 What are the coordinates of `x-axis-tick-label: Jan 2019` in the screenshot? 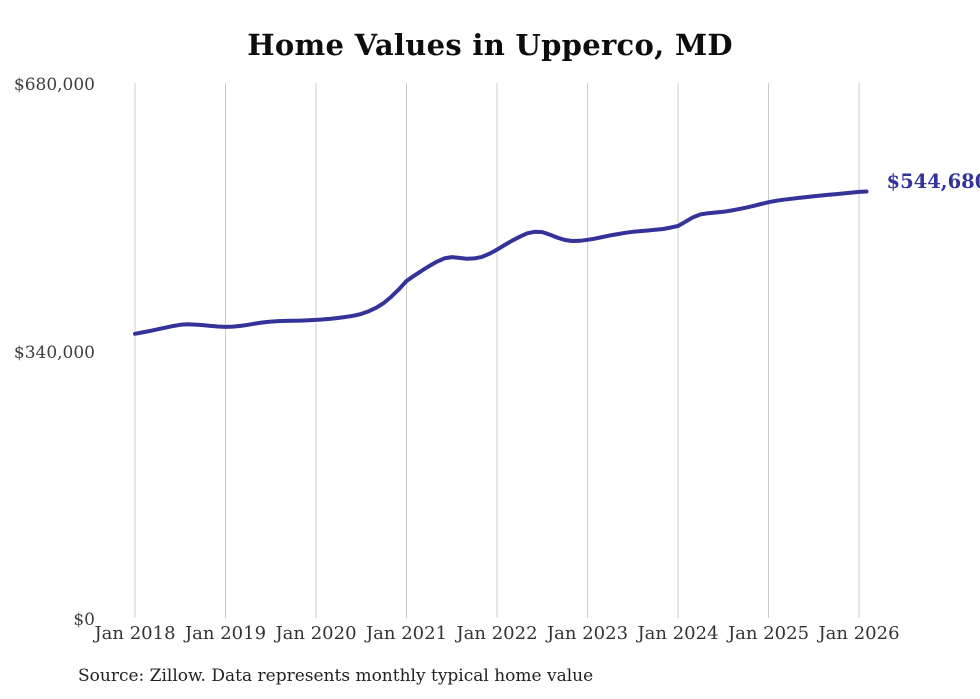 It's located at (225, 633).